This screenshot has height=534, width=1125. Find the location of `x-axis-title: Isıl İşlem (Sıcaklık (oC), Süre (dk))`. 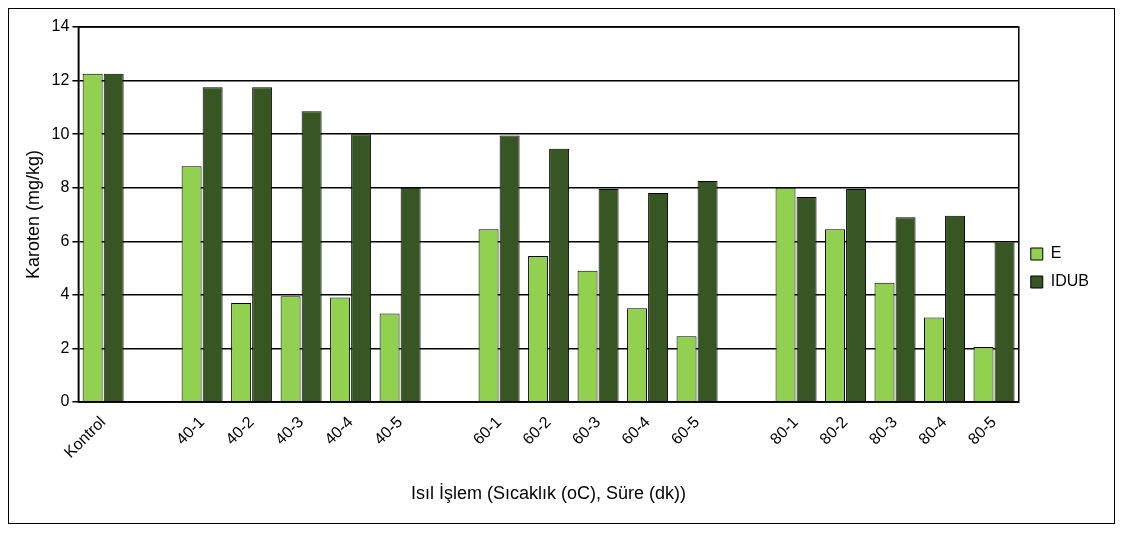

x-axis-title: Isıl İşlem (Sıcaklık (oC), Süre (dk)) is located at coordinates (549, 493).